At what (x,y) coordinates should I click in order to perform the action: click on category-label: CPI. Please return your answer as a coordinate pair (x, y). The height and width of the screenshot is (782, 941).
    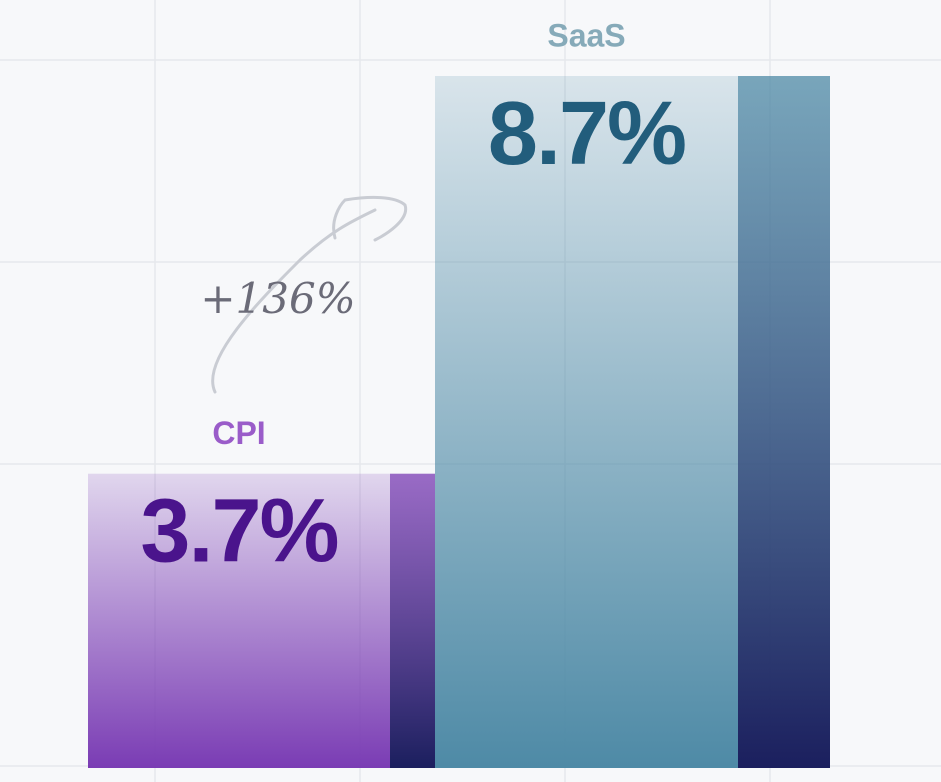
    Looking at the image, I should click on (238, 433).